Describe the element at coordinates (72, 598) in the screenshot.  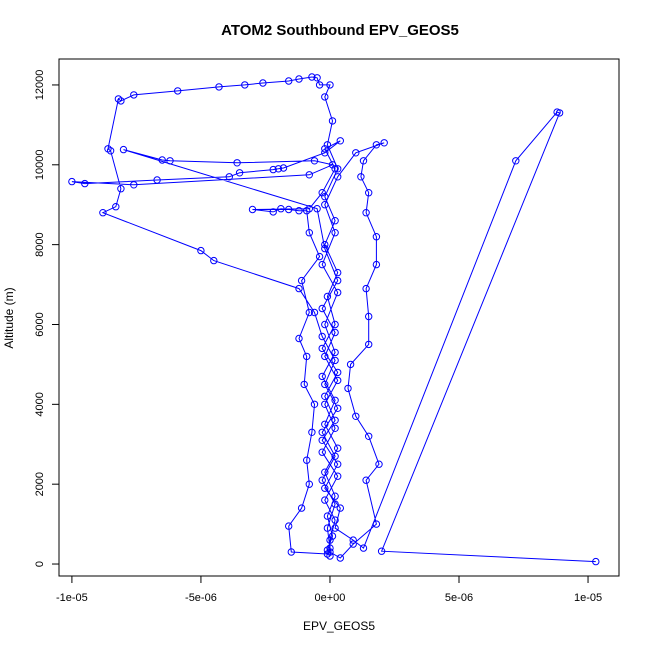
I see `x-tick-label: -1e-05` at that location.